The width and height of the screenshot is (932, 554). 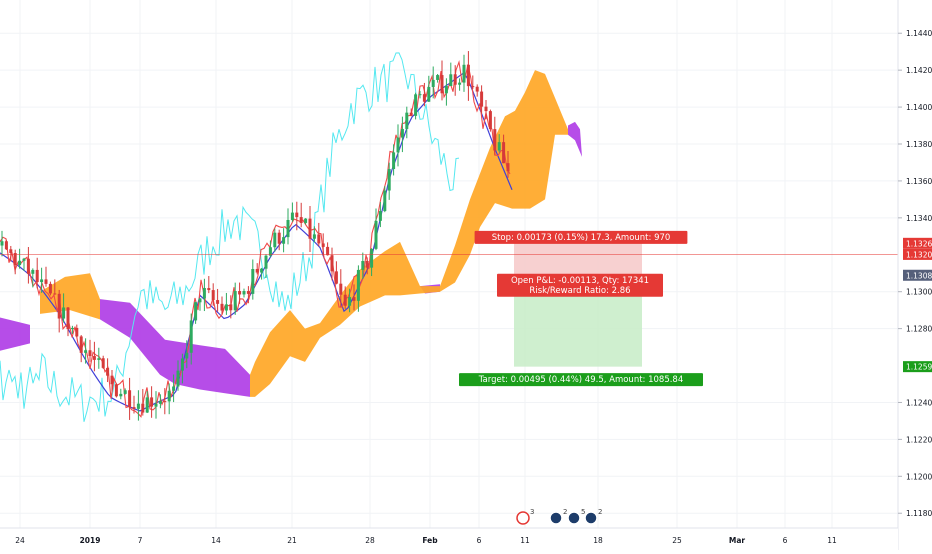 I want to click on price-tick-label: 1.14400, so click(x=919, y=33).